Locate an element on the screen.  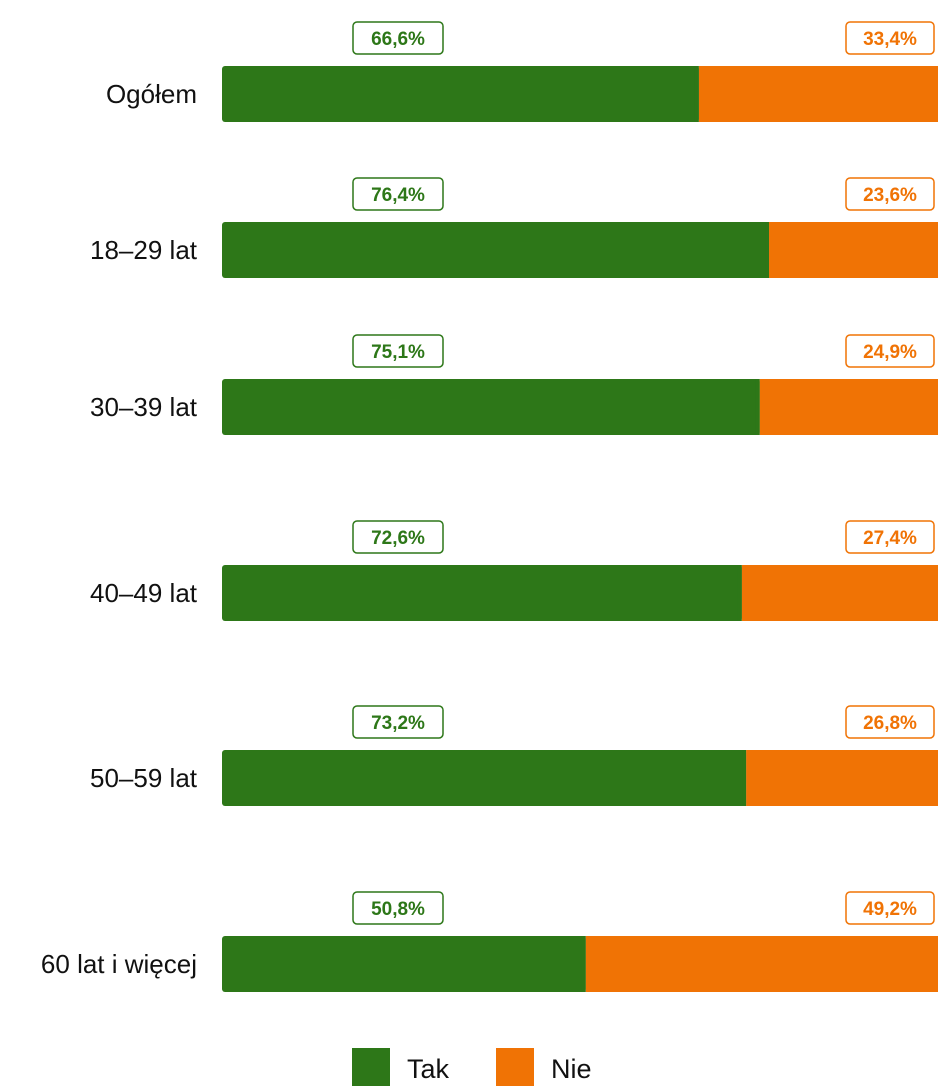
category-label: 60 lat i więcej is located at coordinates (119, 964).